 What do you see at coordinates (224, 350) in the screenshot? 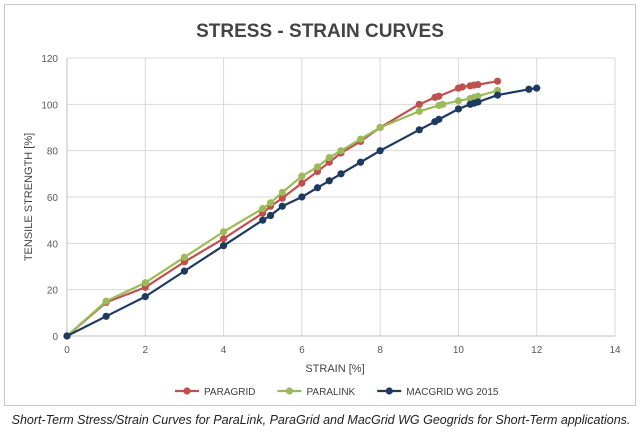
I see `x-tick-label: 4` at bounding box center [224, 350].